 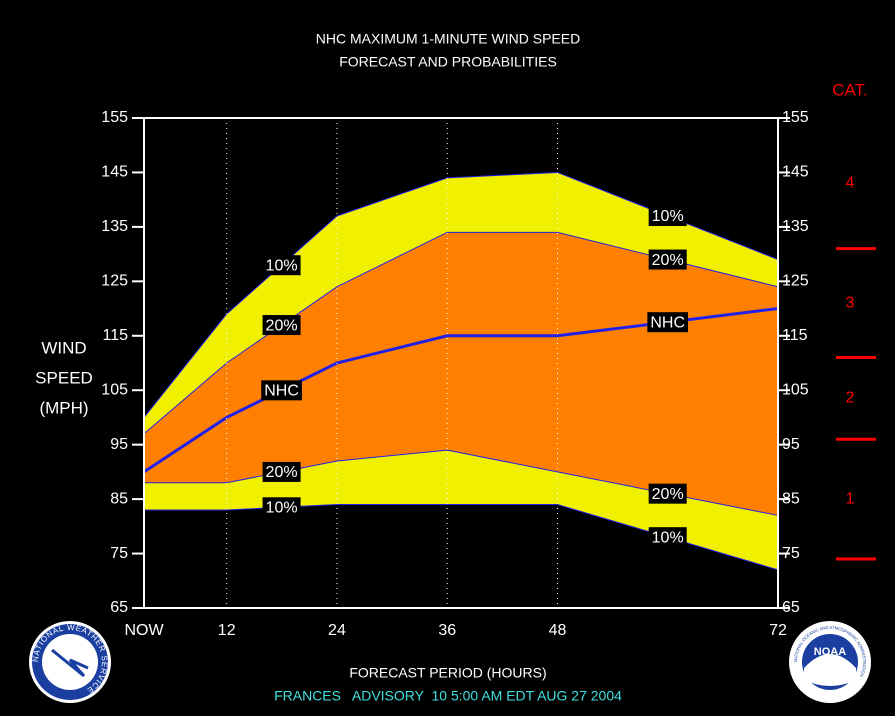 What do you see at coordinates (795, 389) in the screenshot?
I see `y2-tick-label: 105` at bounding box center [795, 389].